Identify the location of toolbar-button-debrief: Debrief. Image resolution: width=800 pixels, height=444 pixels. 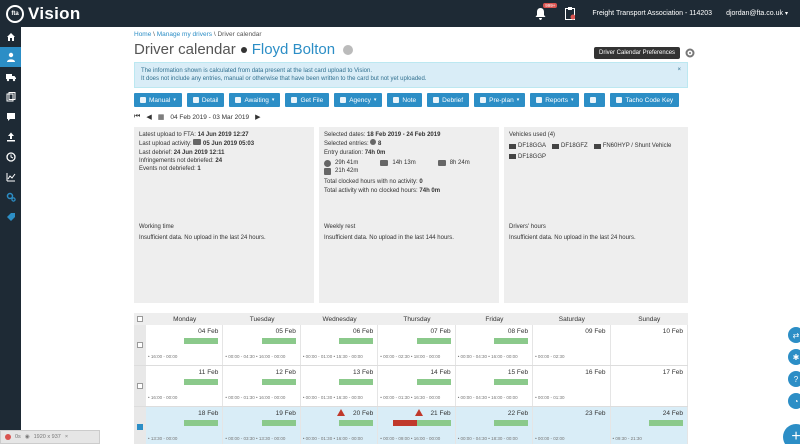
(448, 100).